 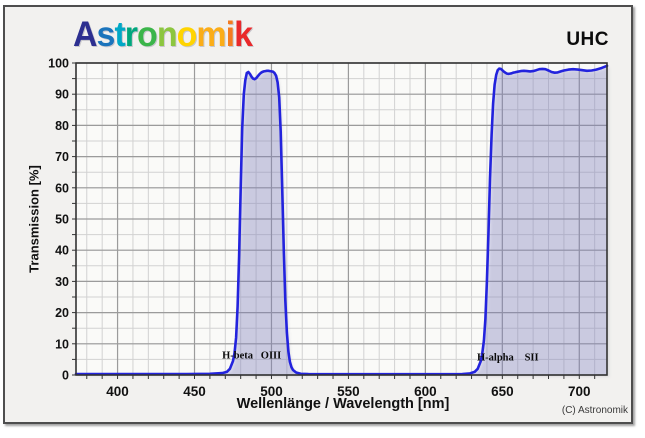 What do you see at coordinates (343, 404) in the screenshot?
I see `x-axis-title: Wellenlänge / Wavelength [nm]` at bounding box center [343, 404].